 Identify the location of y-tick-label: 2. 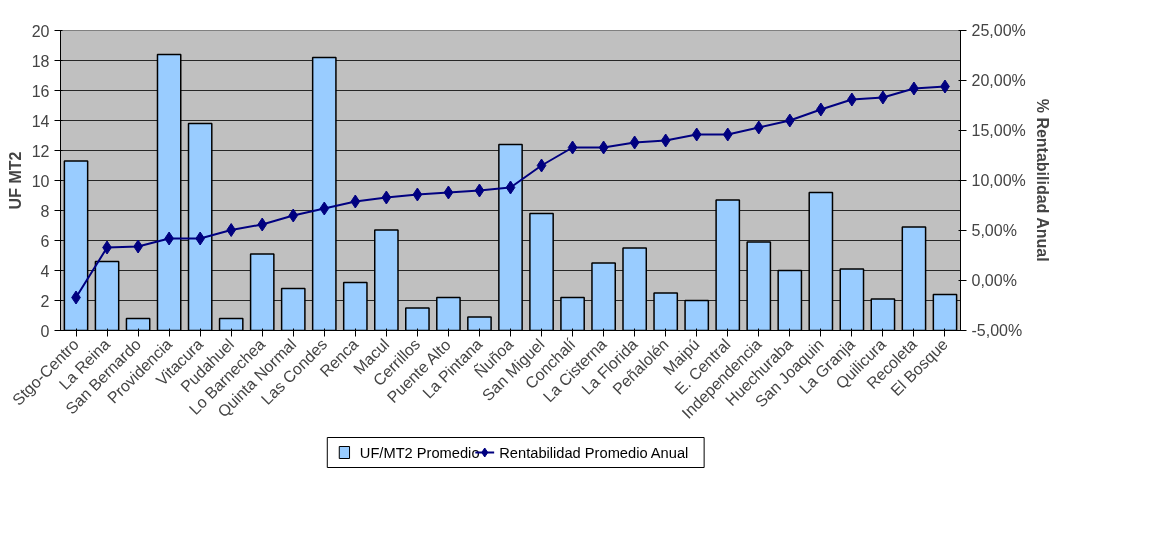
(45, 301).